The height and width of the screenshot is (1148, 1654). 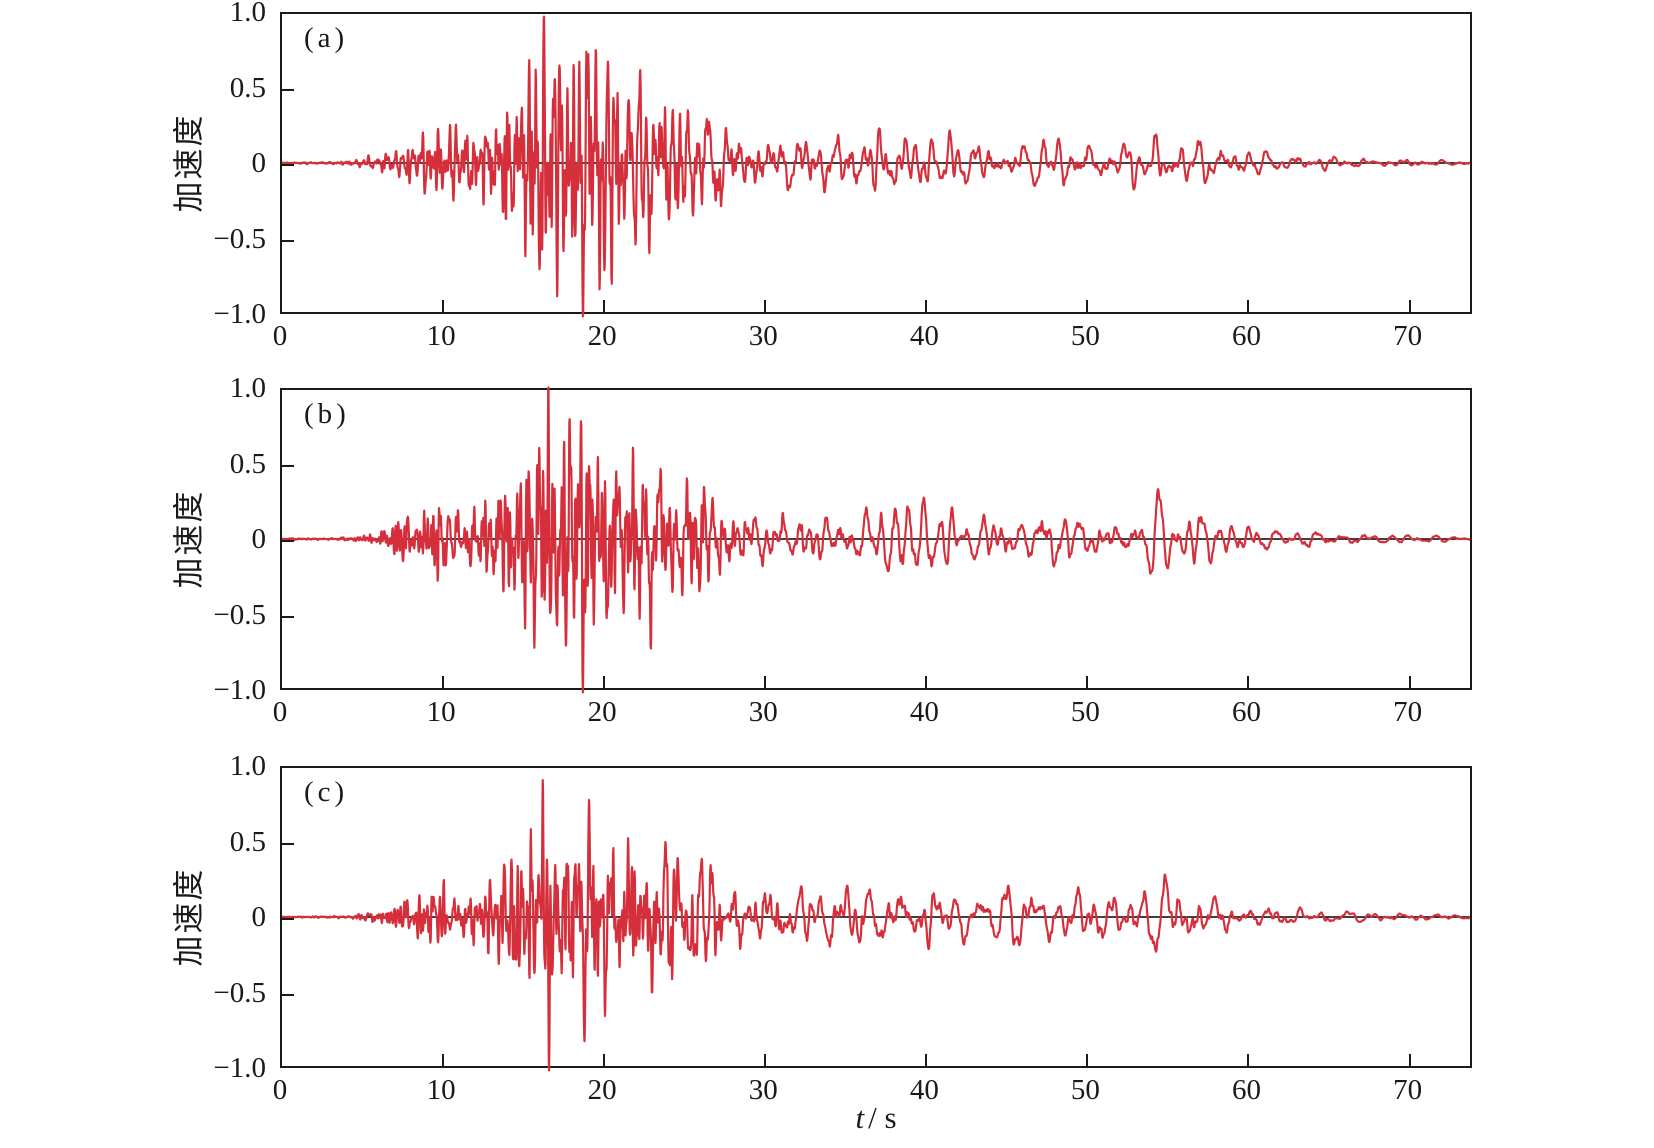 What do you see at coordinates (326, 38) in the screenshot?
I see `panel-label-a: (a)` at bounding box center [326, 38].